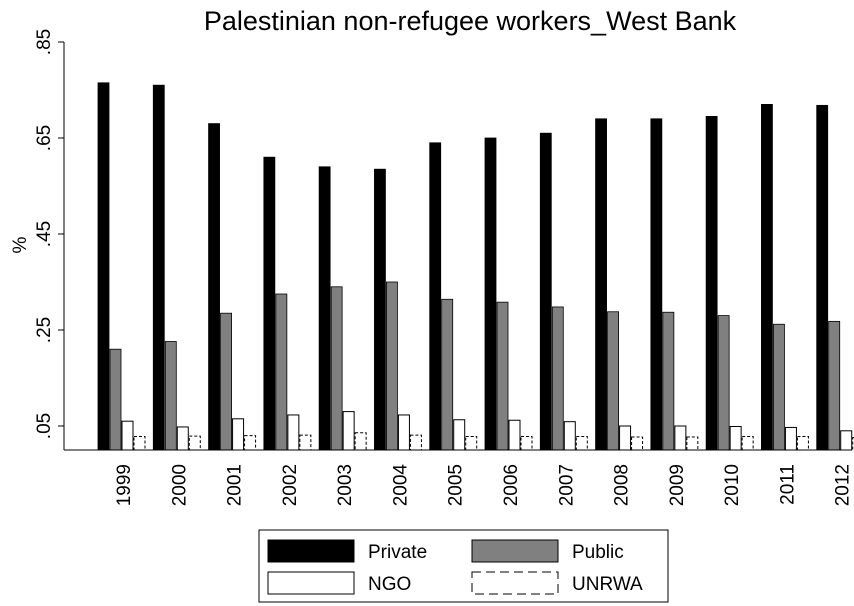 Image resolution: width=854 pixels, height=606 pixels. I want to click on x-tick-label: 2006, so click(511, 485).